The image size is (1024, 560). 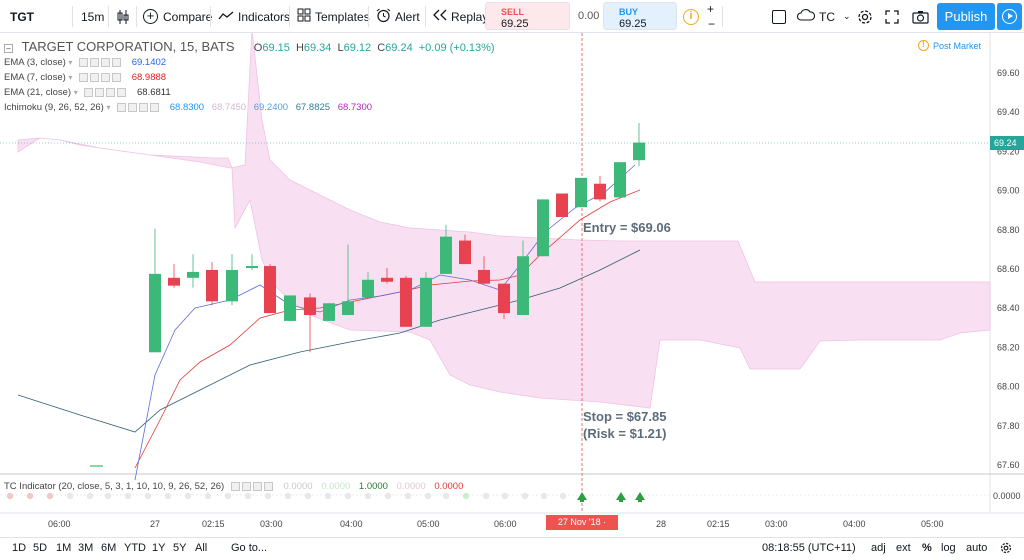 What do you see at coordinates (629, 12) in the screenshot?
I see `buy-label: BUY` at bounding box center [629, 12].